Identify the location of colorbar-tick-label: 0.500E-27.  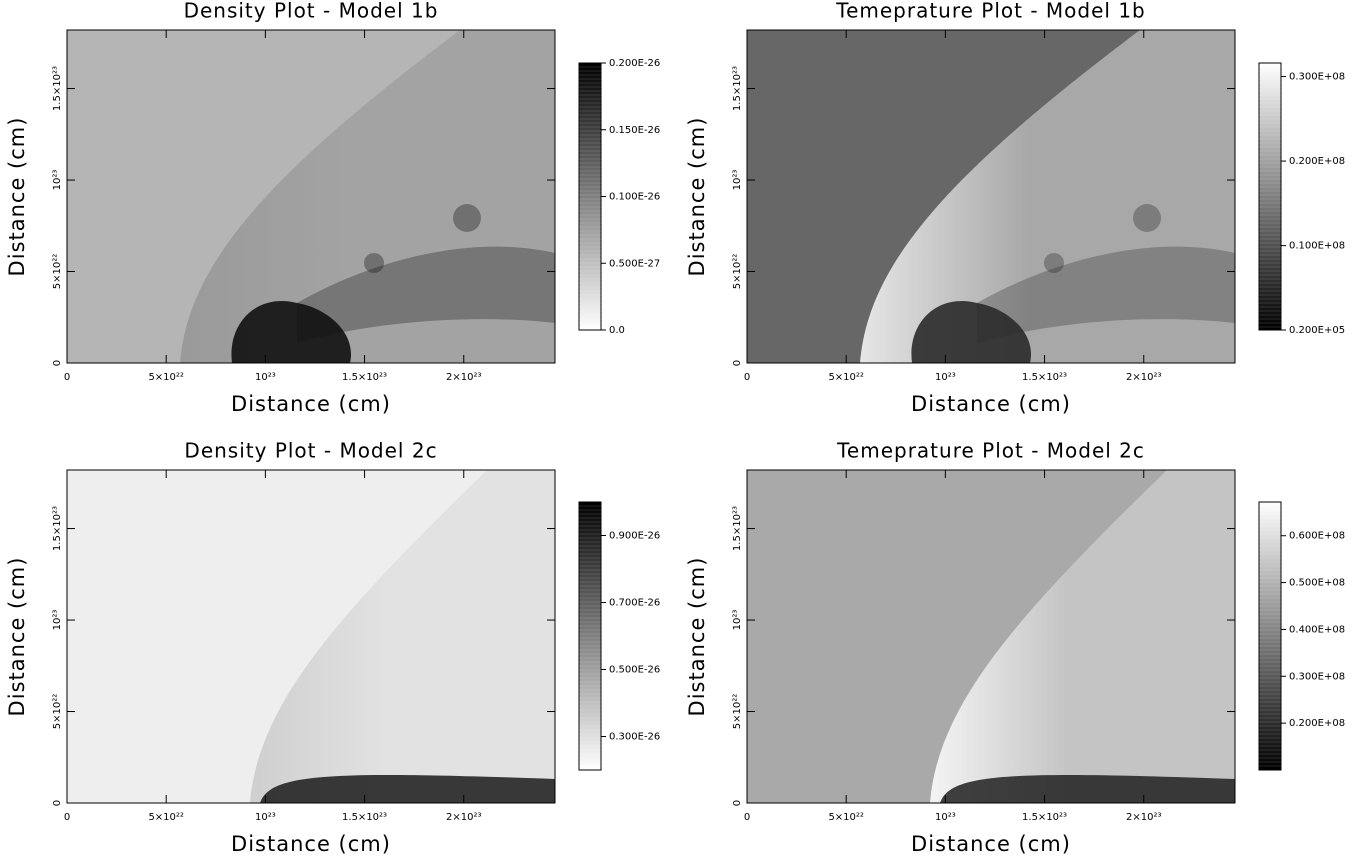
(634, 263).